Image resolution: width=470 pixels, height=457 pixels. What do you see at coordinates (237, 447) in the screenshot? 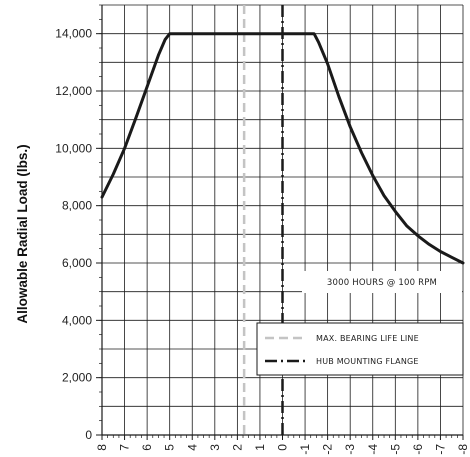
I see `x-tick-label-6: 2` at bounding box center [237, 447].